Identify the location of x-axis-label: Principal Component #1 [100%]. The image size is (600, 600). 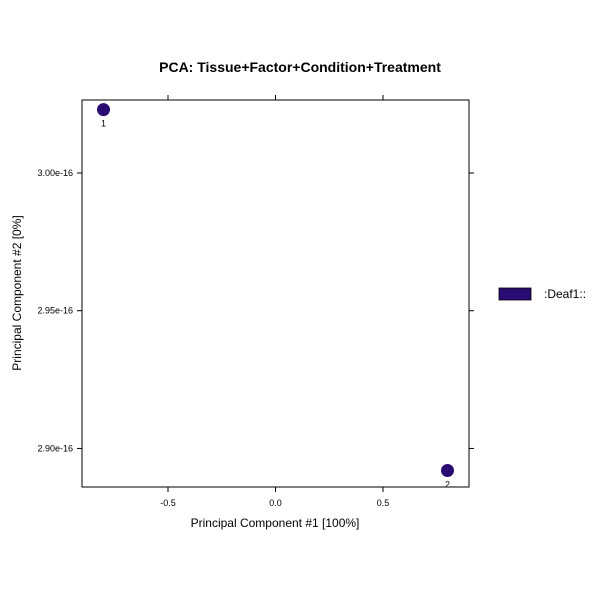
(275, 523).